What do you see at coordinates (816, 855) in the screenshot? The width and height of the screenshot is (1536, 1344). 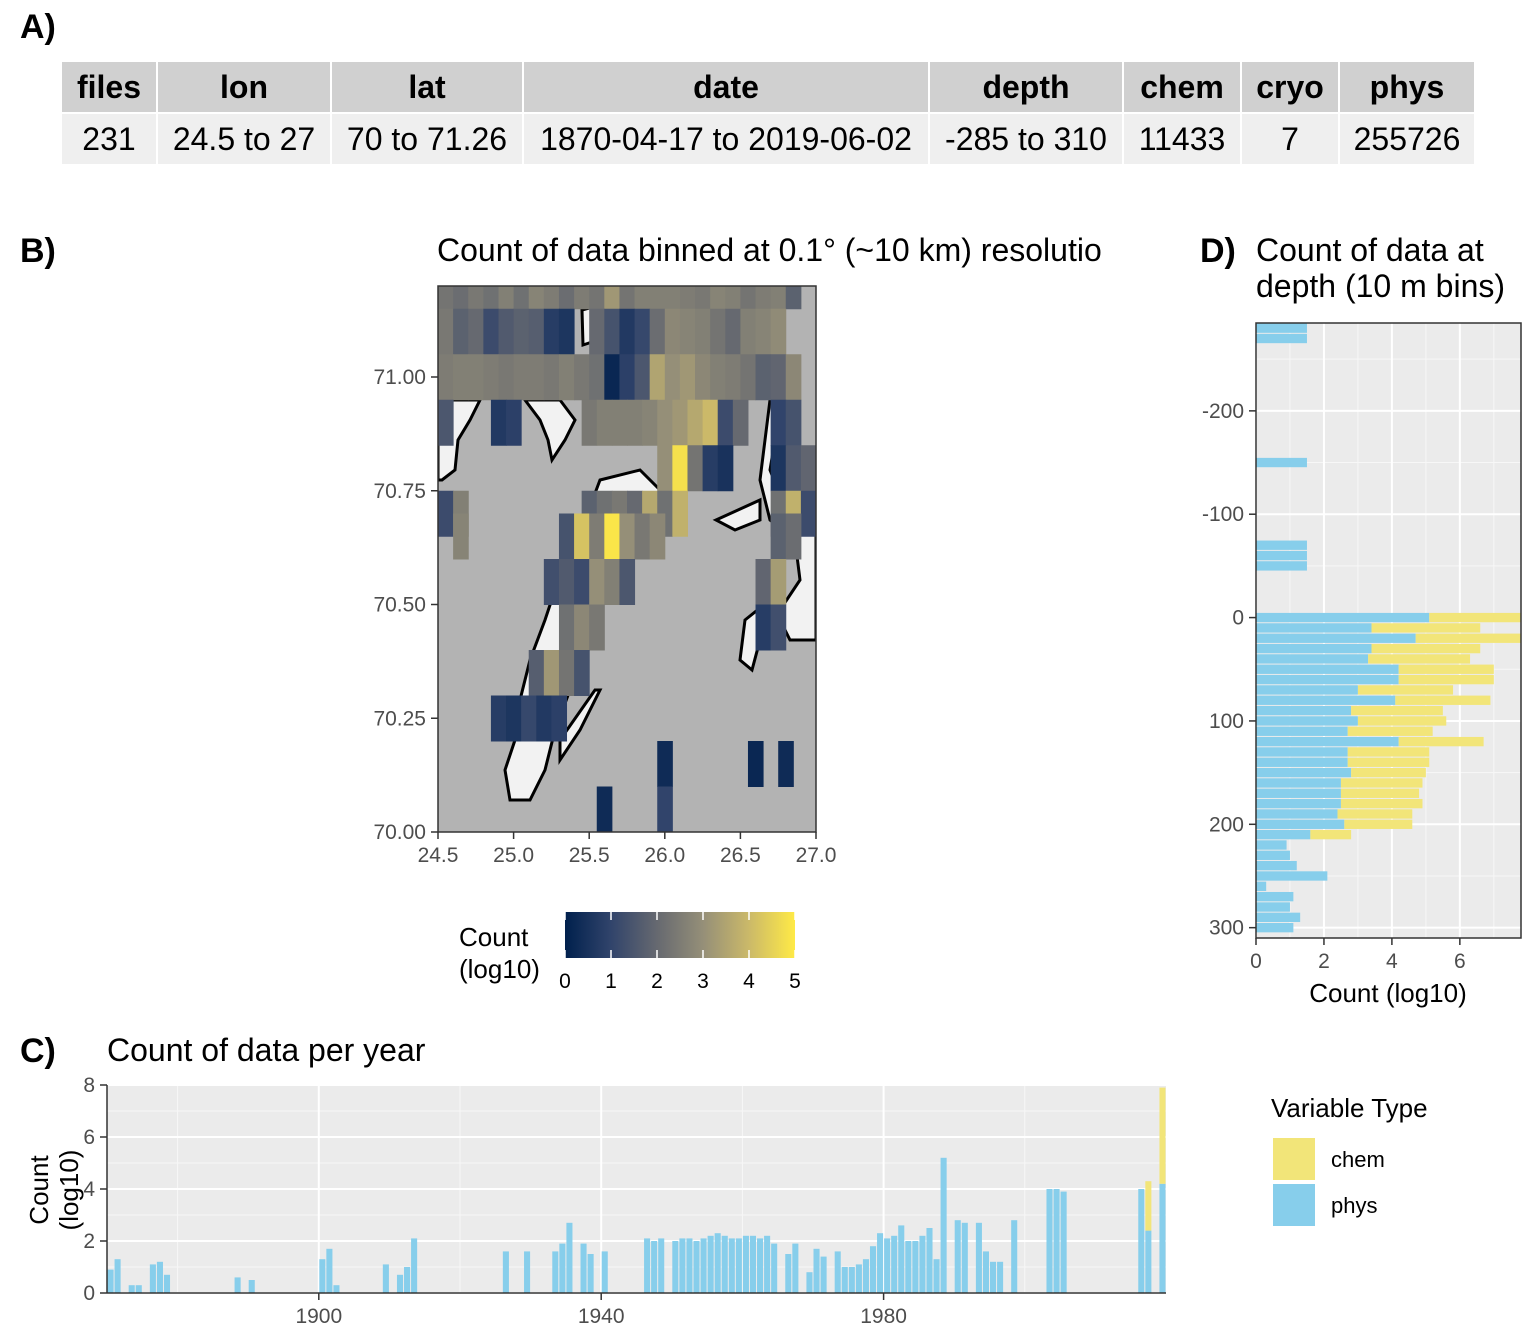 I see `map-x-tick-label: 27.0` at bounding box center [816, 855].